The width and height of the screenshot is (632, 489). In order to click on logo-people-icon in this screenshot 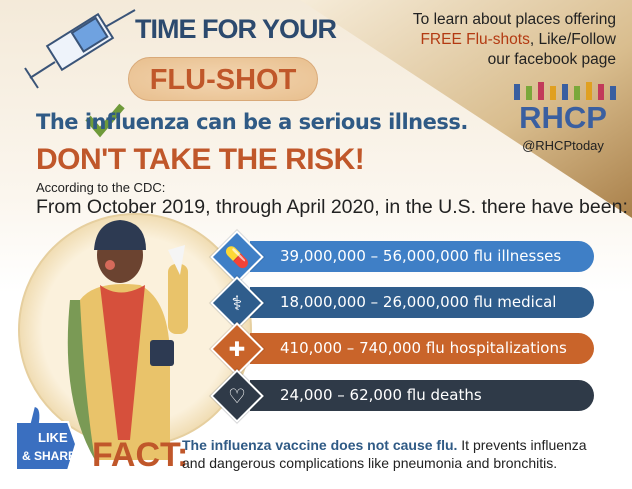, I will do `click(565, 91)`.